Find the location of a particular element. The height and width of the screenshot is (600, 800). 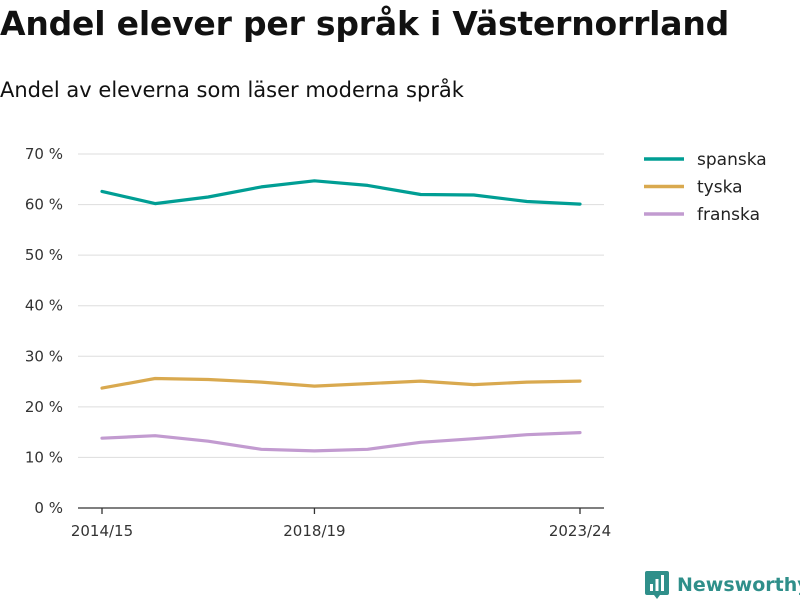

y-axis-tick-labels: 0 % 10 % 20 % 30 % 40 % 50 % 60 % 70 % is located at coordinates (44, 331).